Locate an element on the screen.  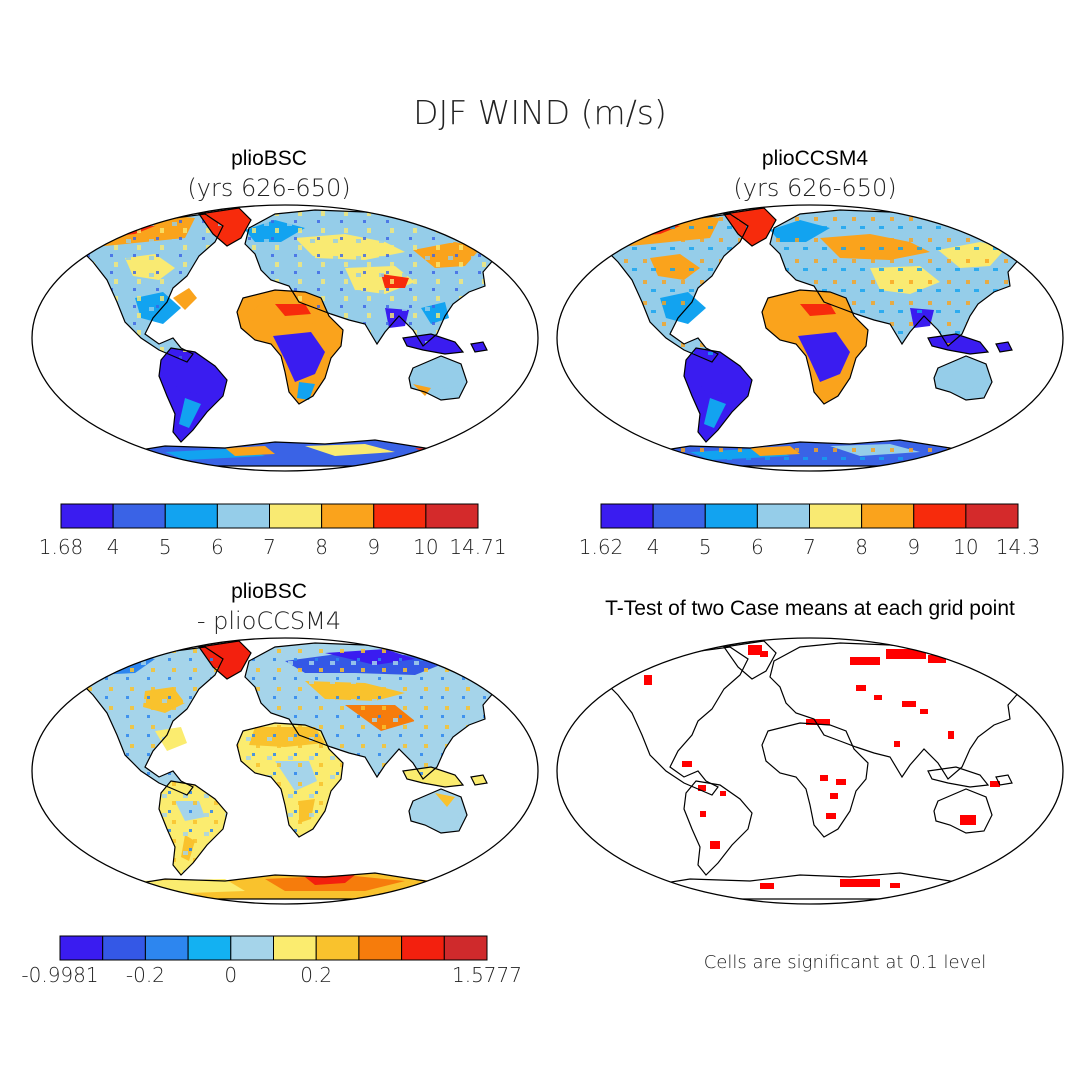
map-ttest is located at coordinates (810, 771).